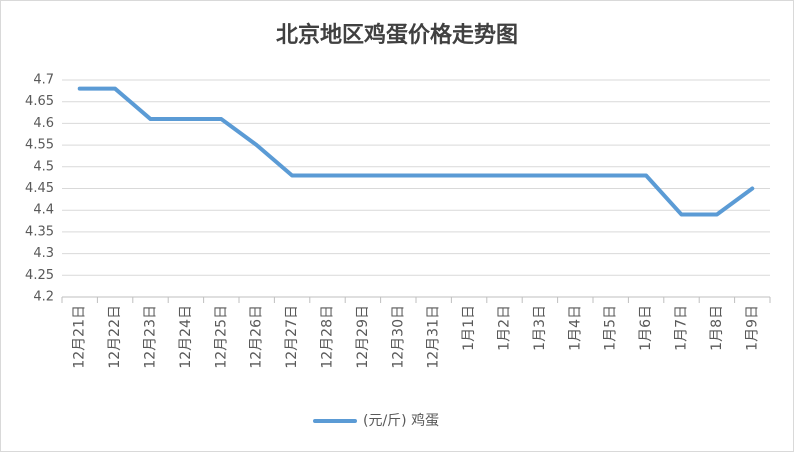  I want to click on y-tick-label: 4.25, so click(39, 275).